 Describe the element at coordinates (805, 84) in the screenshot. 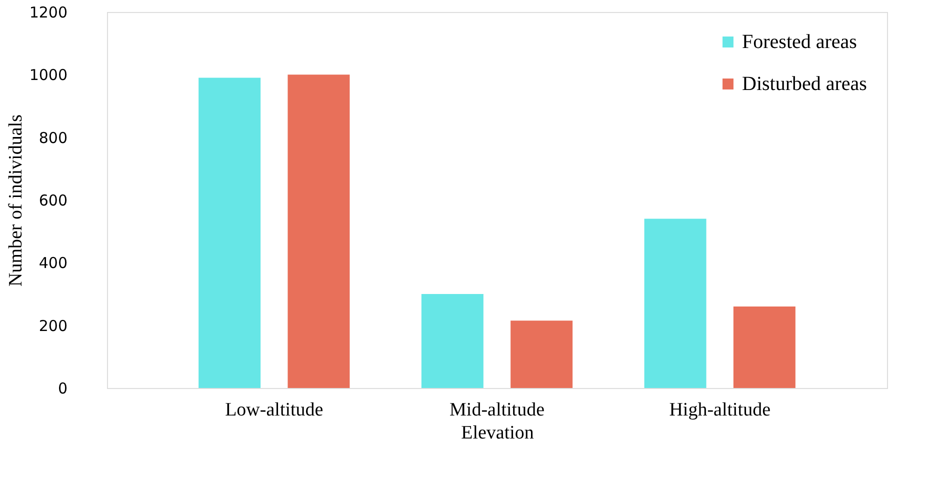

I see `legend-label: Disturbed areas` at that location.